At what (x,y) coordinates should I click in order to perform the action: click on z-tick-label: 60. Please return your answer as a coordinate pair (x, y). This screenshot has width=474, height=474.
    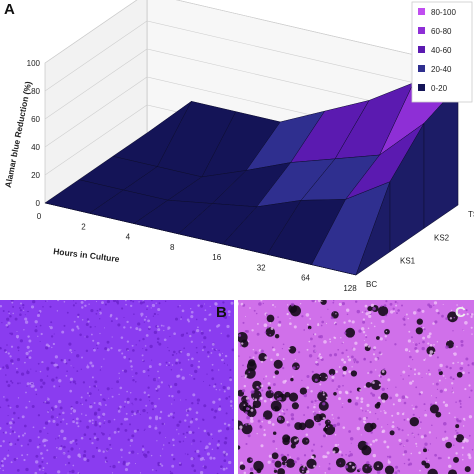
    Looking at the image, I should click on (35, 119).